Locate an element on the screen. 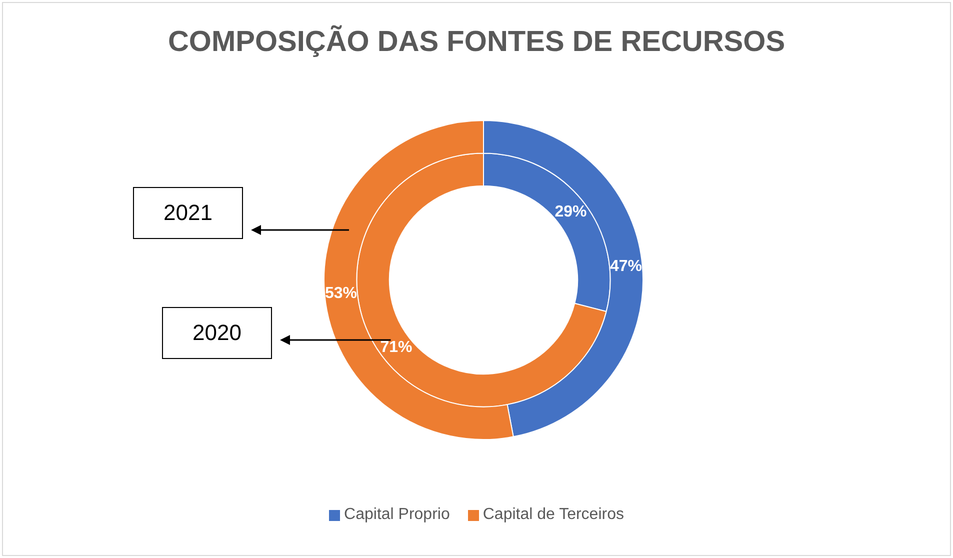  chart-title: COMPOSIÇÃO DAS FONTES DE RECURSOS is located at coordinates (476, 42).